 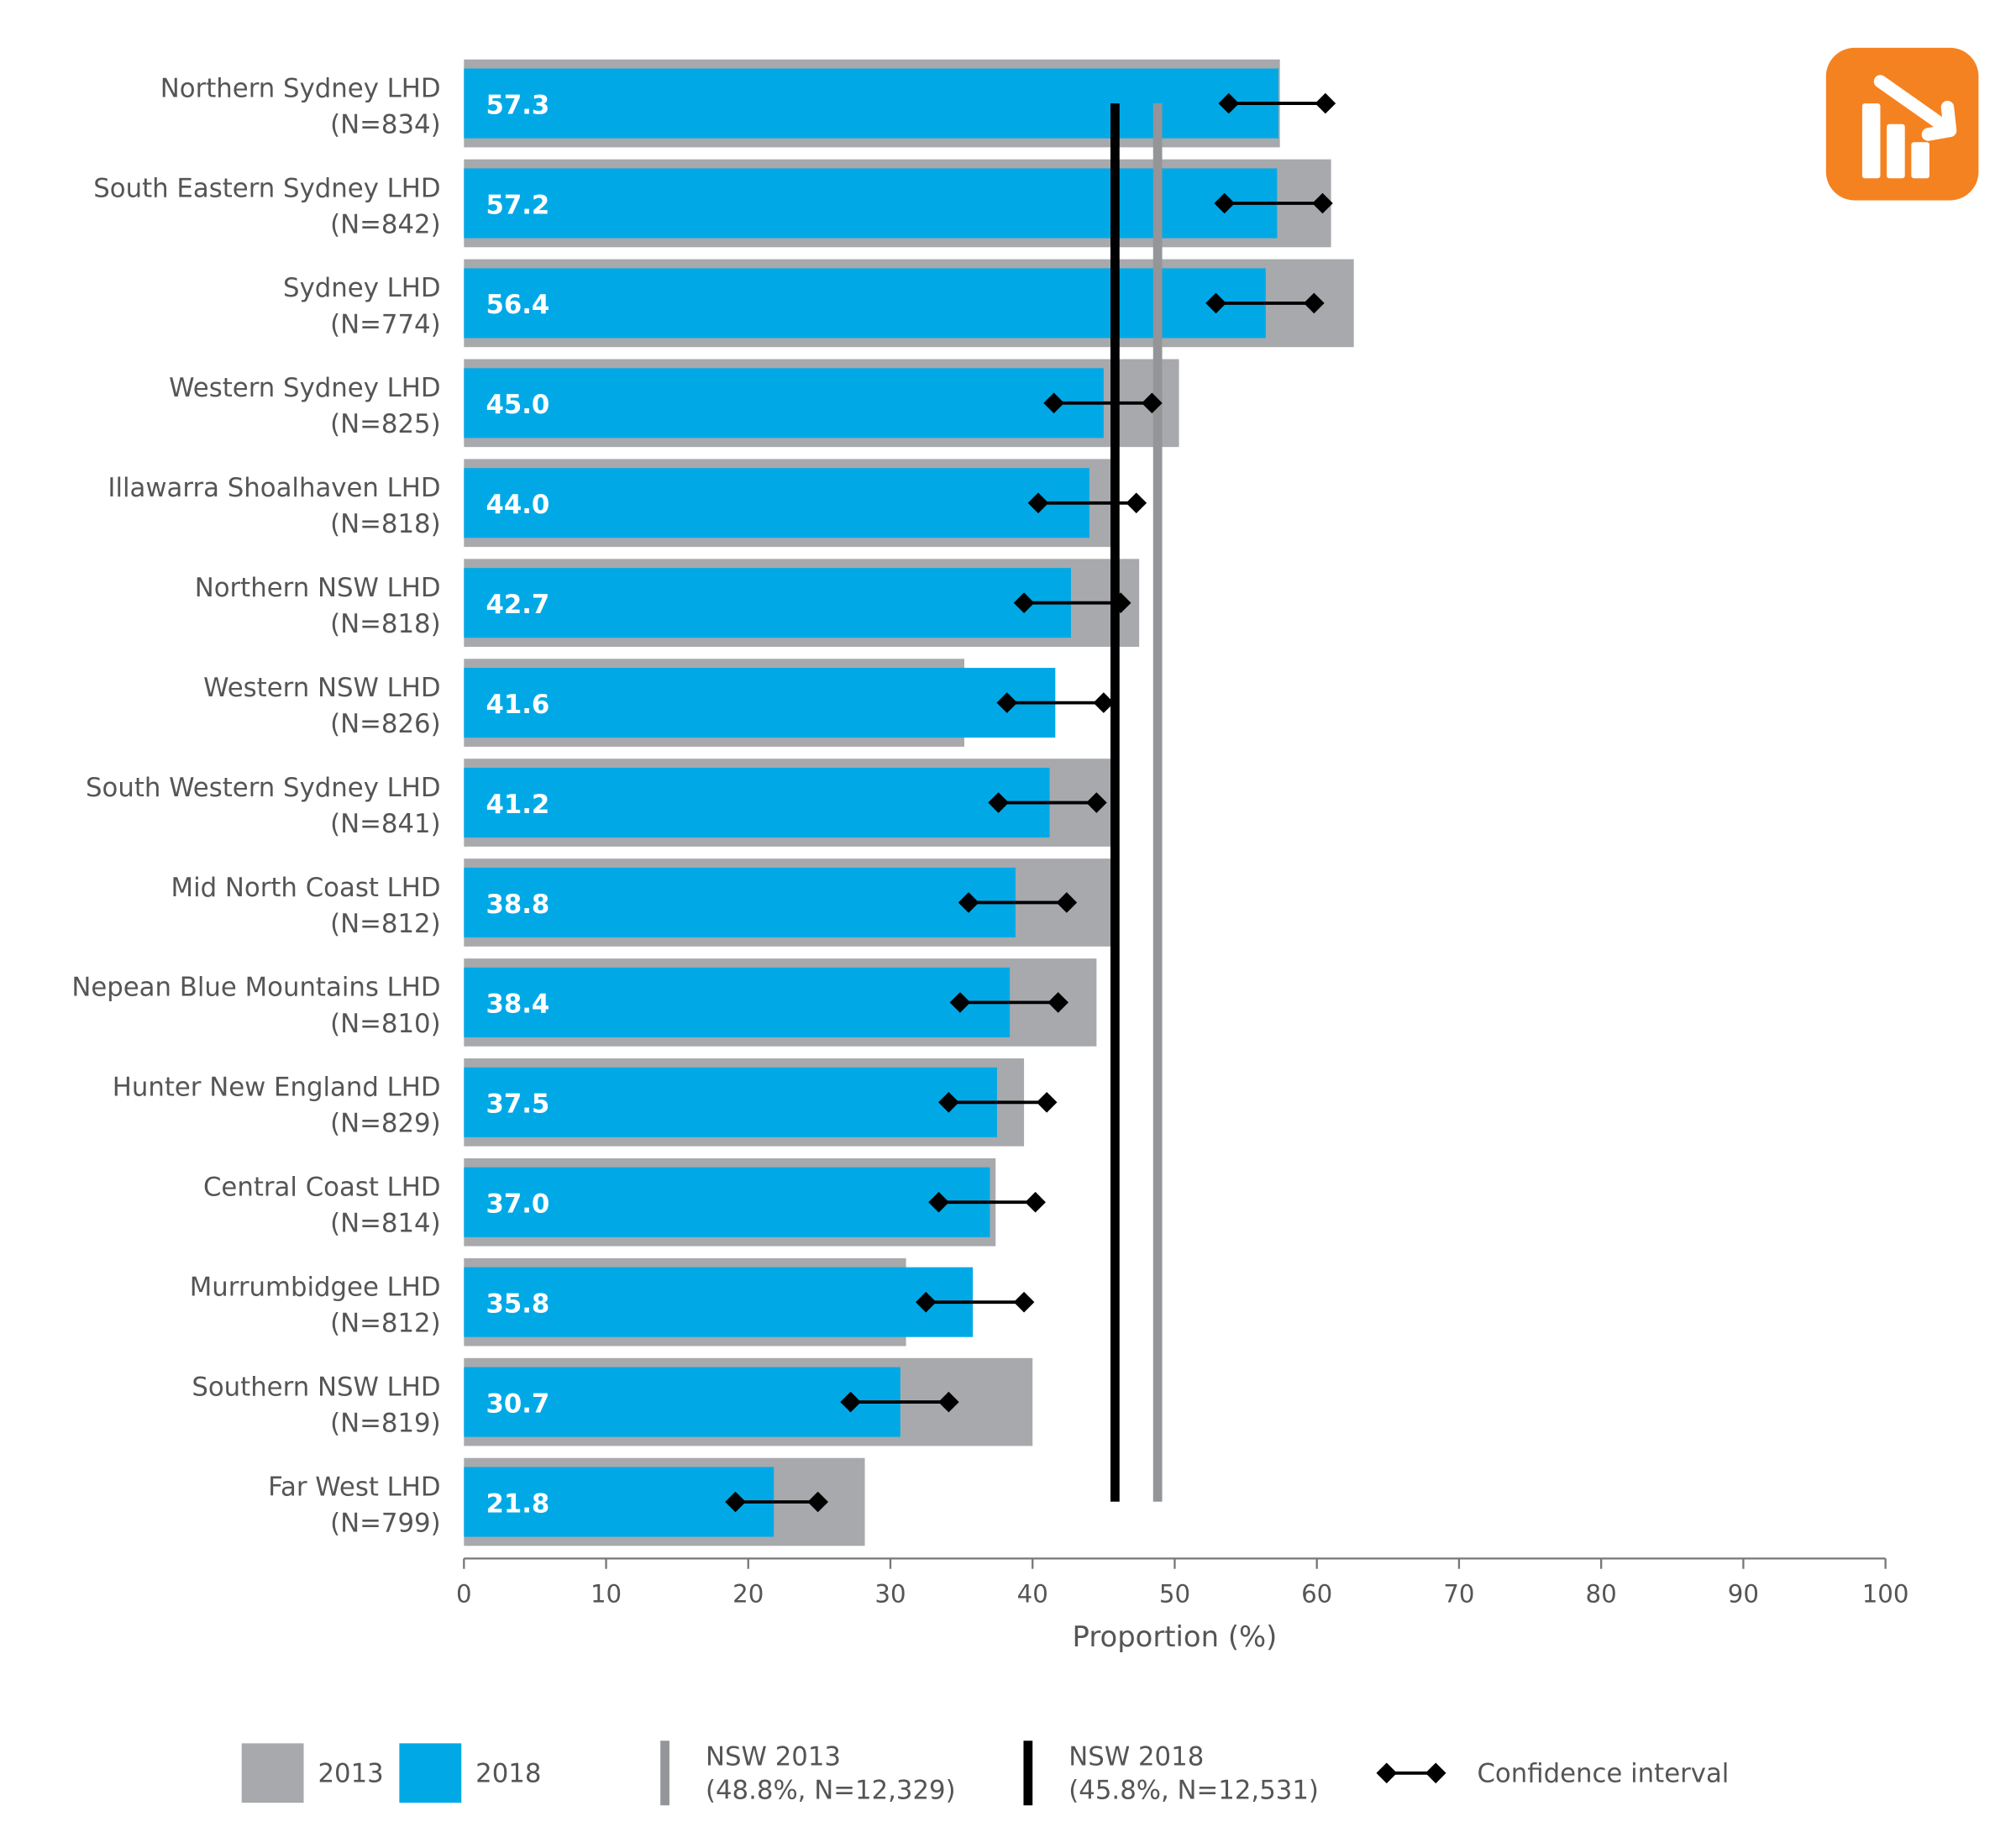 What do you see at coordinates (517, 1005) in the screenshot?
I see `data-label-2018: 38.4` at bounding box center [517, 1005].